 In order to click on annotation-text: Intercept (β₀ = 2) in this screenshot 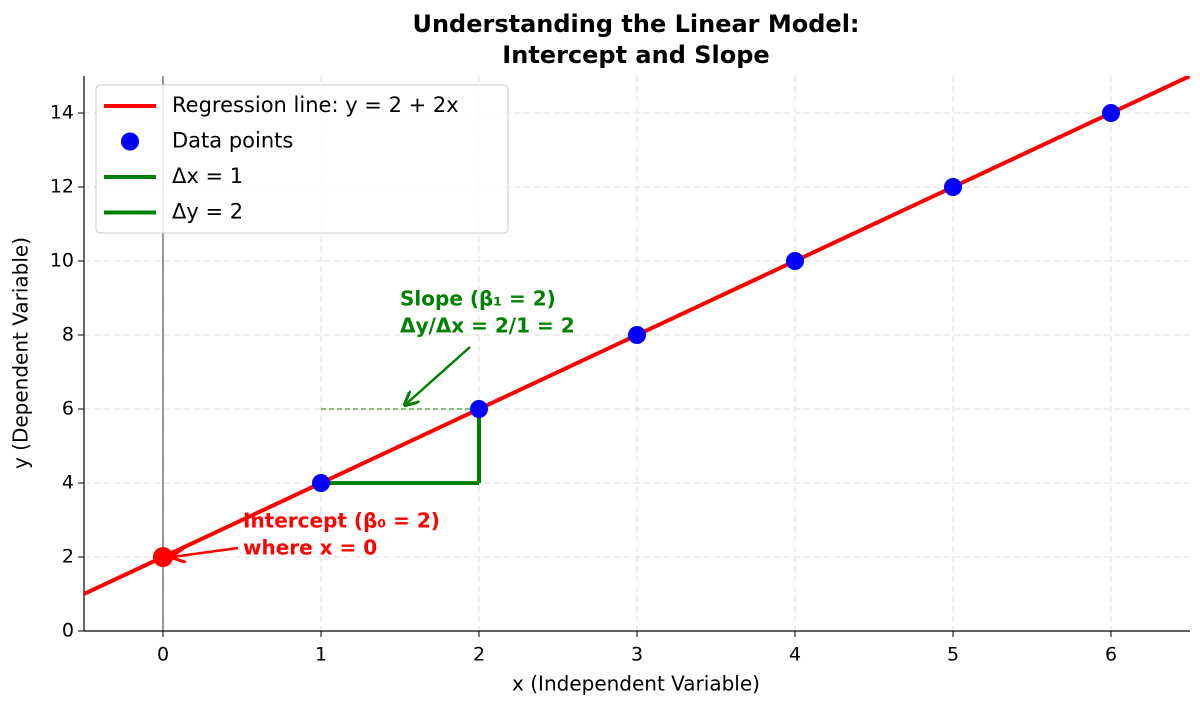, I will do `click(341, 521)`.